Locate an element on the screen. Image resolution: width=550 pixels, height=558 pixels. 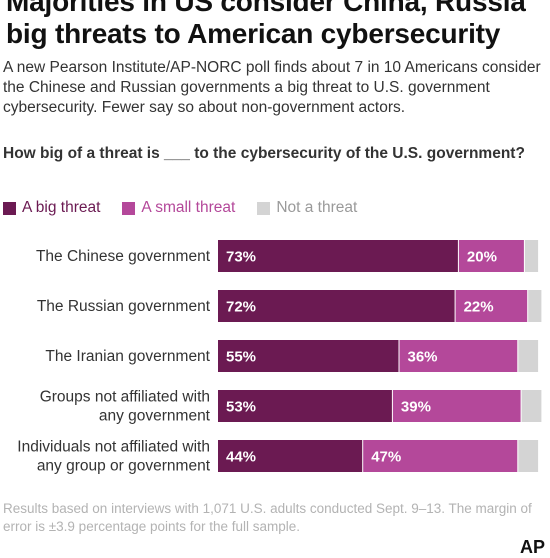
bar-value-label: 55% is located at coordinates (241, 357).